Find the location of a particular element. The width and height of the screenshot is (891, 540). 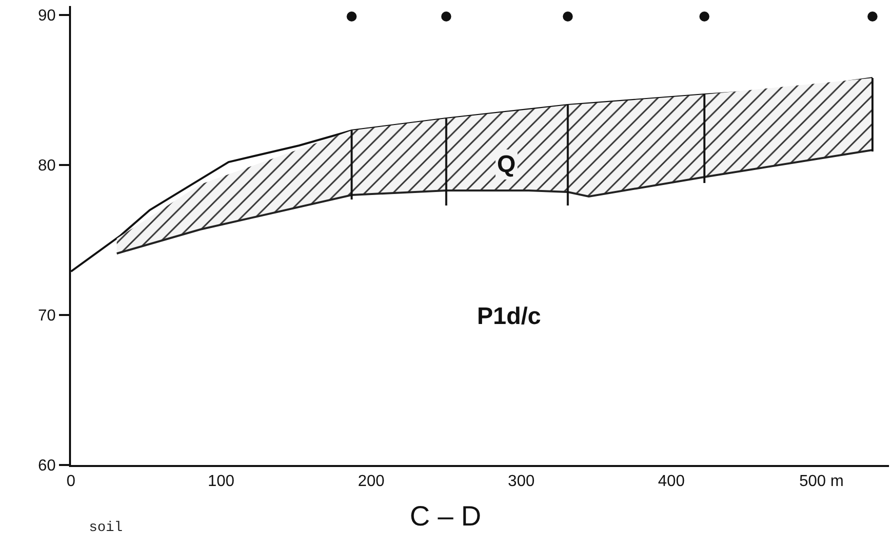

annotation: Q is located at coordinates (506, 164).